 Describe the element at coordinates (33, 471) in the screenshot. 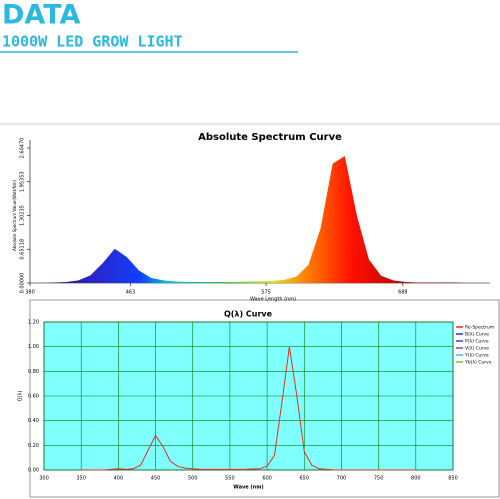

I see `y-tick-label: 0.00` at that location.